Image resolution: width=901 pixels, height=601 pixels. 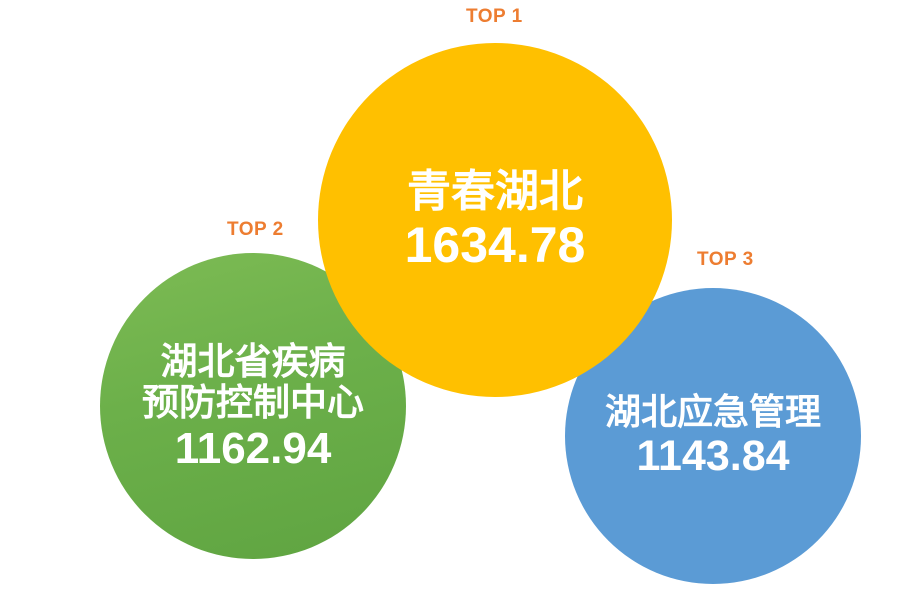 I want to click on rank-label-top-1: TOP 1, so click(x=494, y=16).